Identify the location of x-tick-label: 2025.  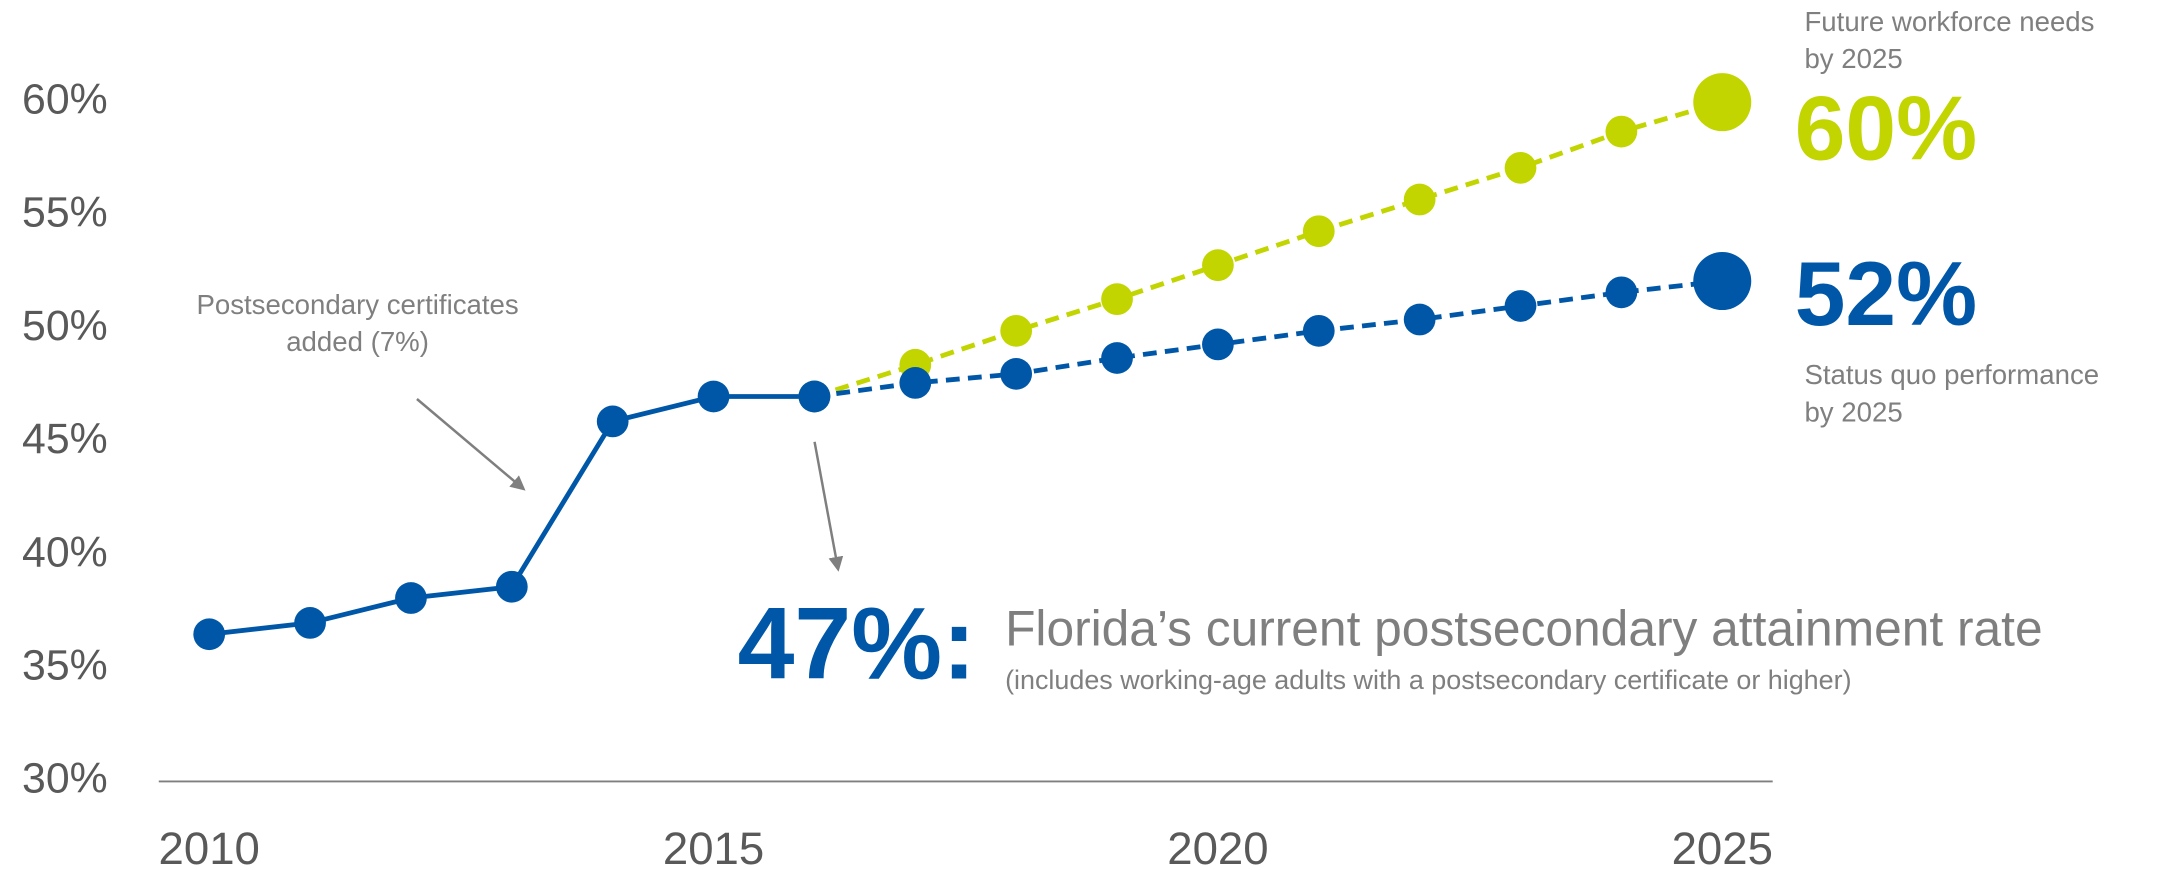
(1722, 846).